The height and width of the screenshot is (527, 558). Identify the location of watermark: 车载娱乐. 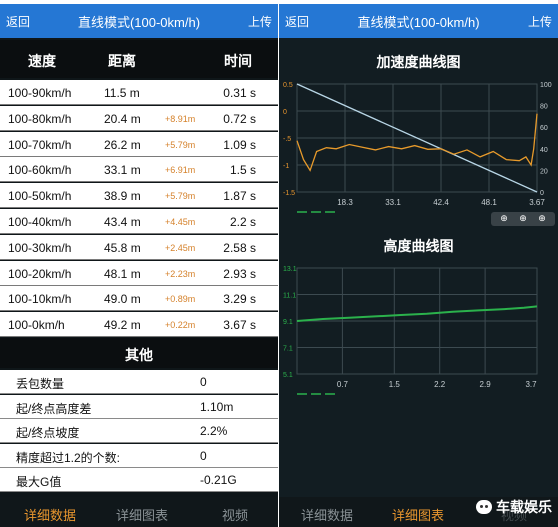
(514, 507).